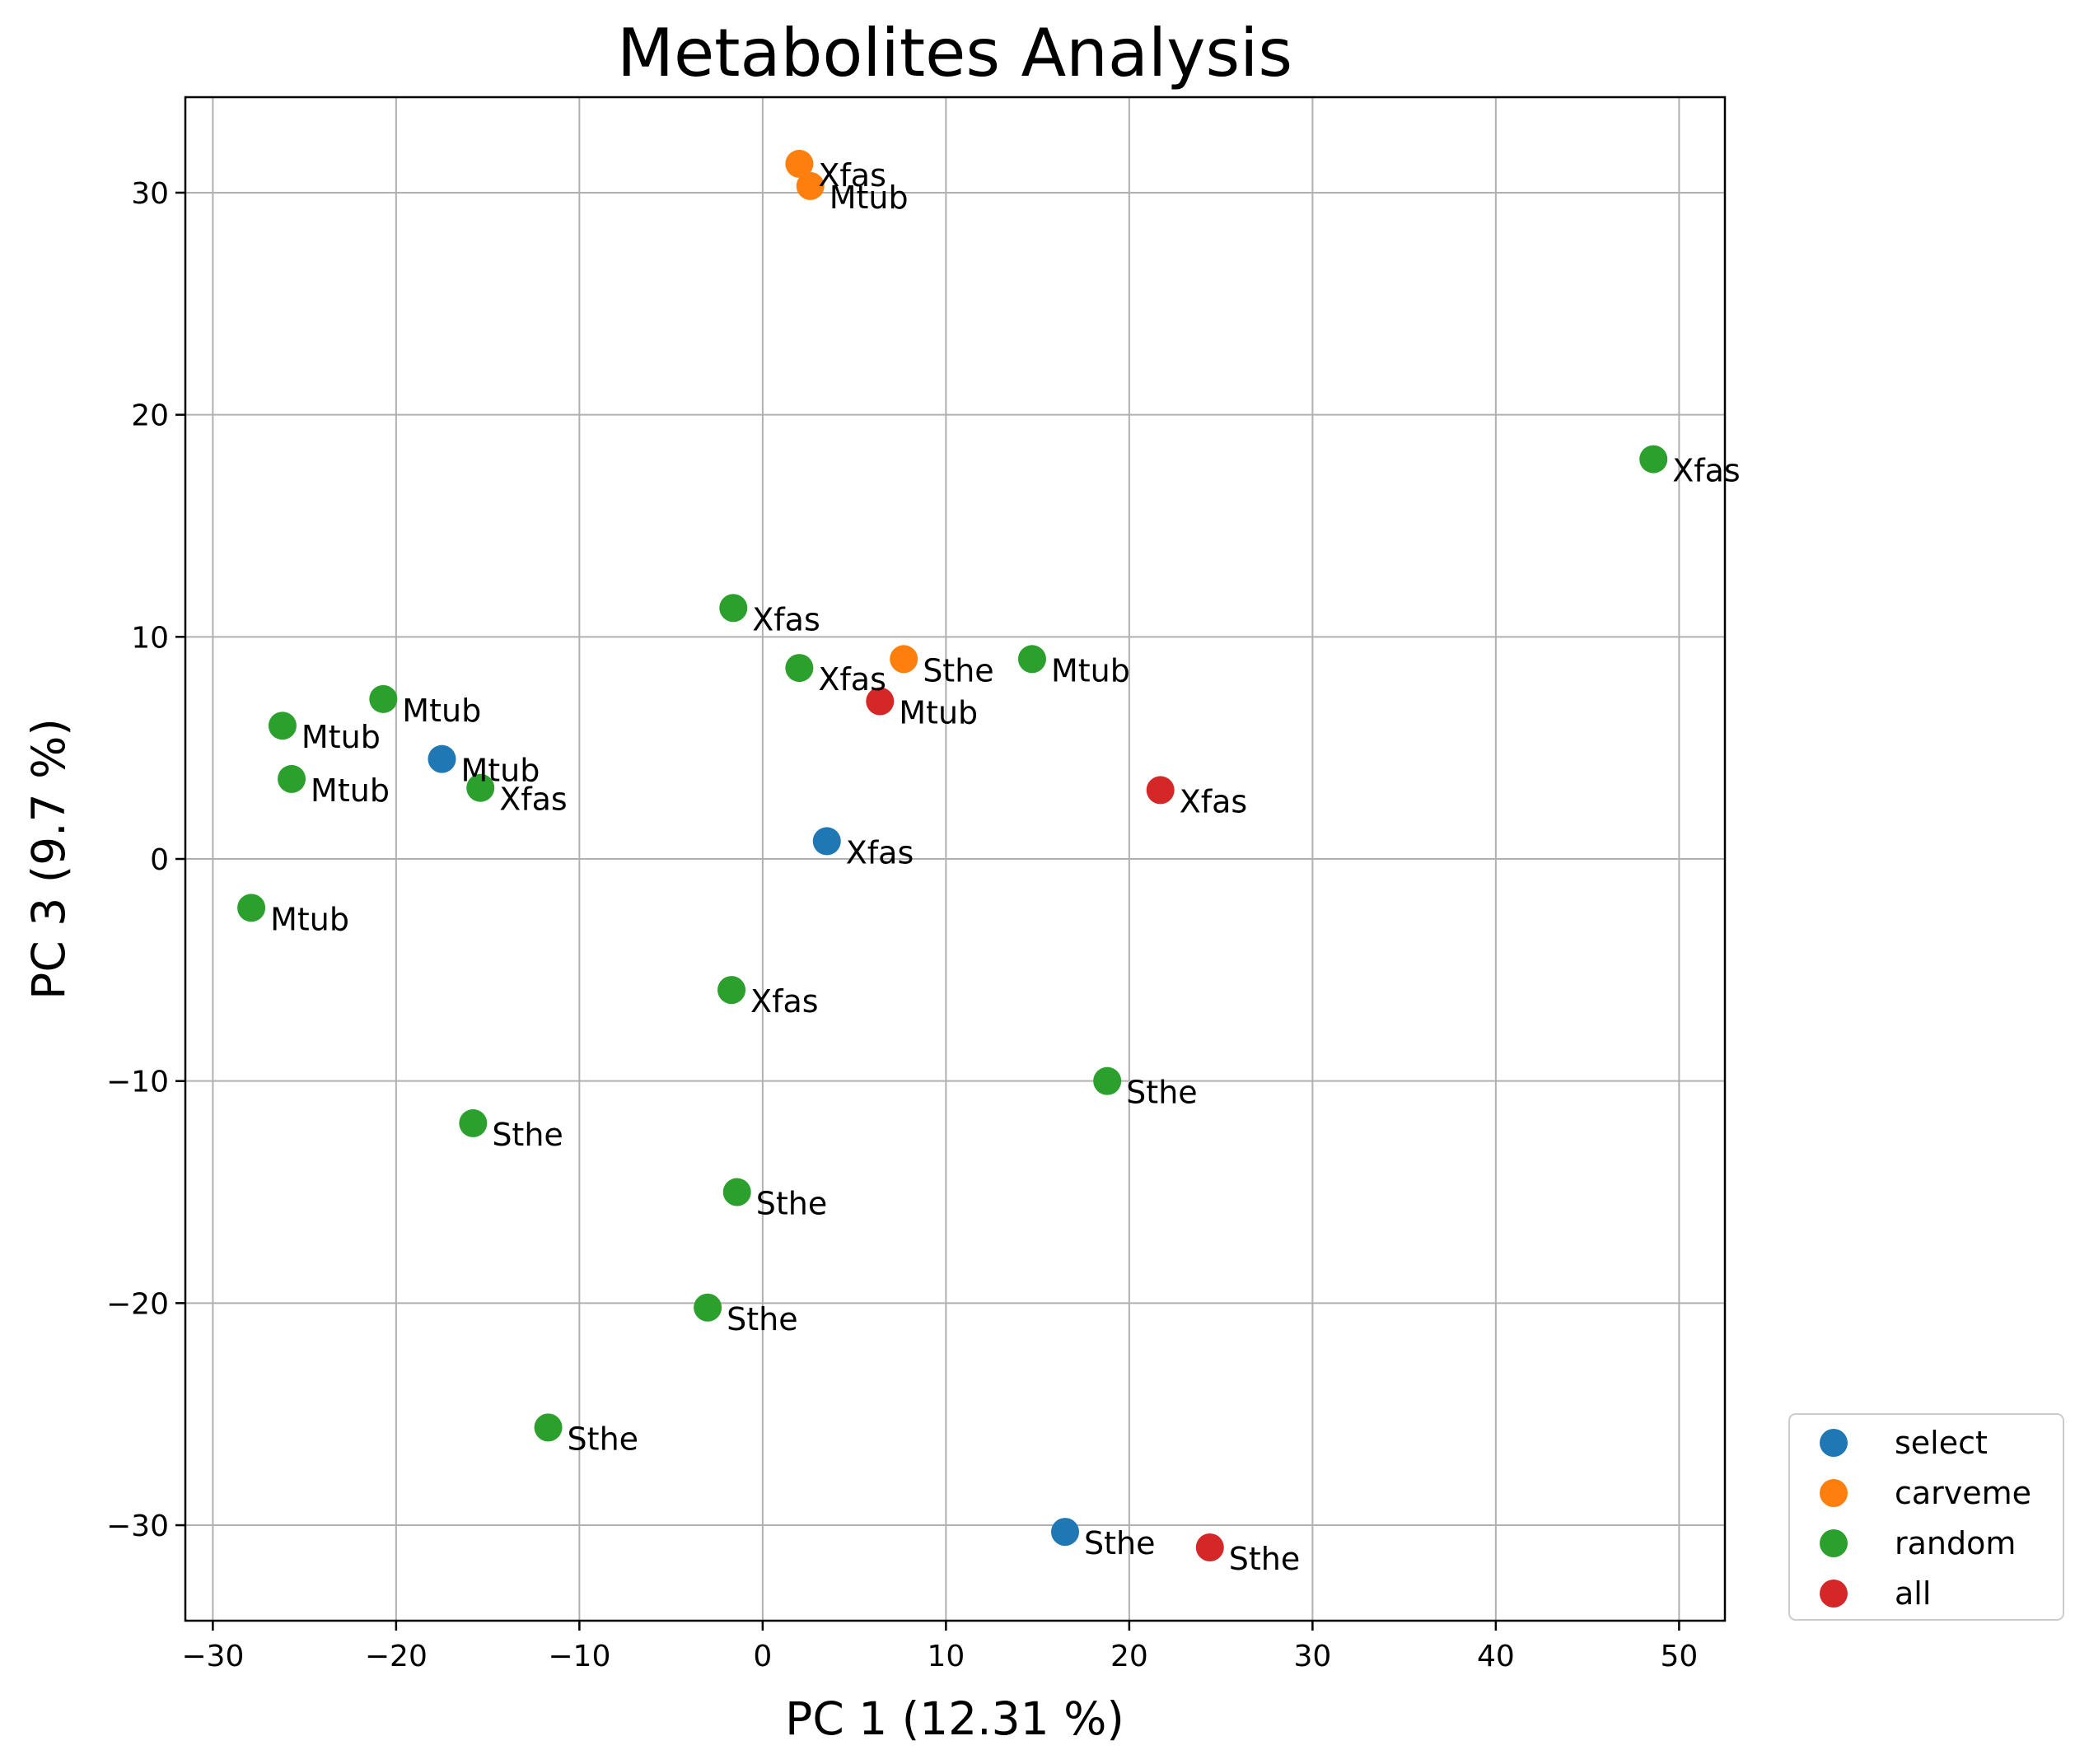 This screenshot has width=2075, height=1764. I want to click on x-tick-label: 50, so click(1679, 1656).